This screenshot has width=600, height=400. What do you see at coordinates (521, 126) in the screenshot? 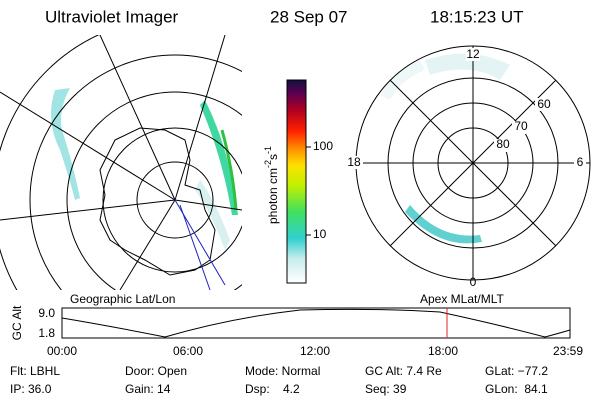
I see `mlat-label: 70` at bounding box center [521, 126].